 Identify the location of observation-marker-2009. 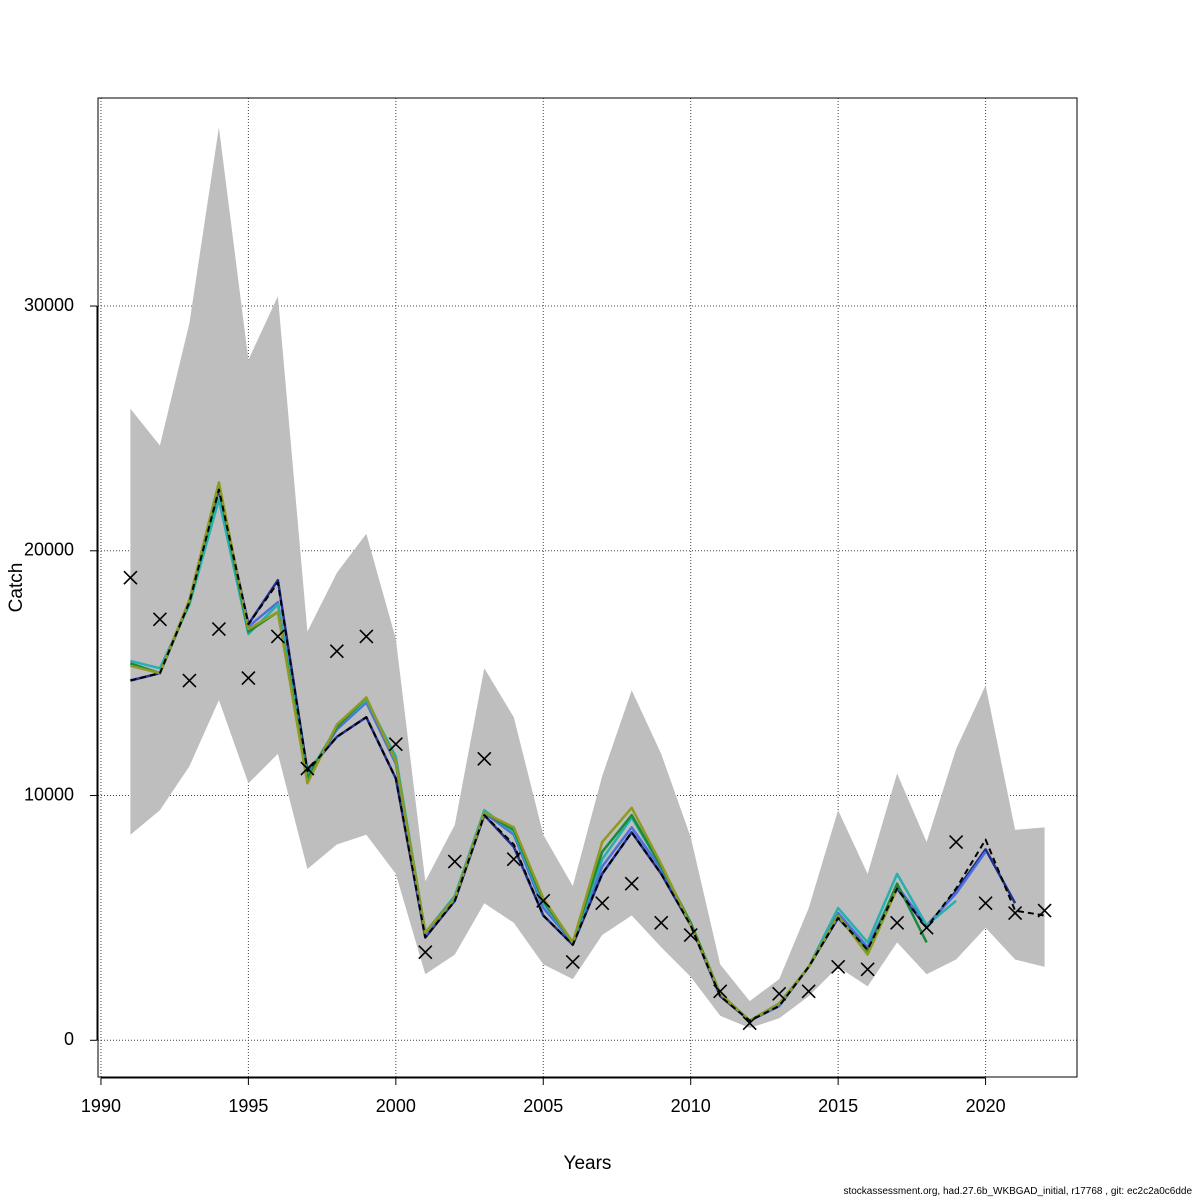
(661, 922).